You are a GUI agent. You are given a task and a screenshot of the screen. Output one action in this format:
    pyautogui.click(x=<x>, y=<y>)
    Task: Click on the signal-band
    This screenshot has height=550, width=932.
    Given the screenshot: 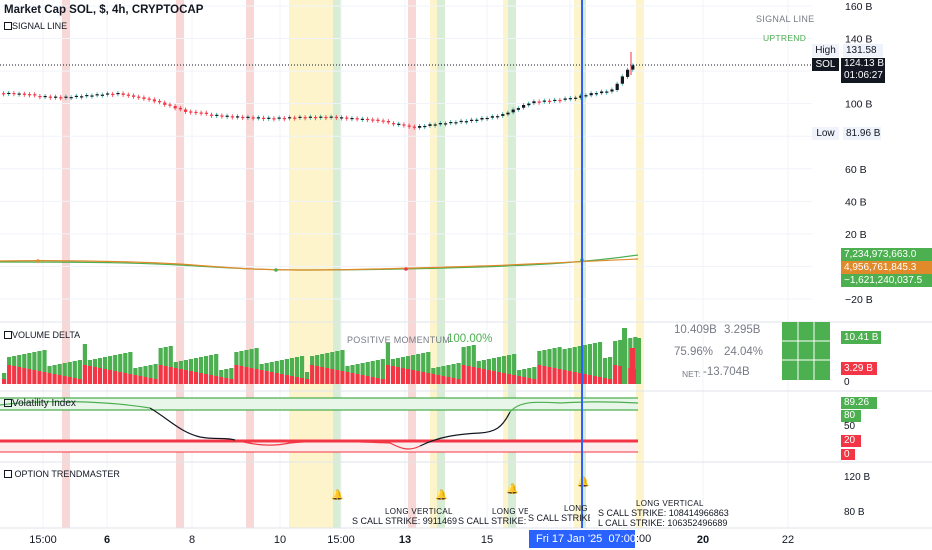 What is the action you would take?
    pyautogui.click(x=337, y=264)
    